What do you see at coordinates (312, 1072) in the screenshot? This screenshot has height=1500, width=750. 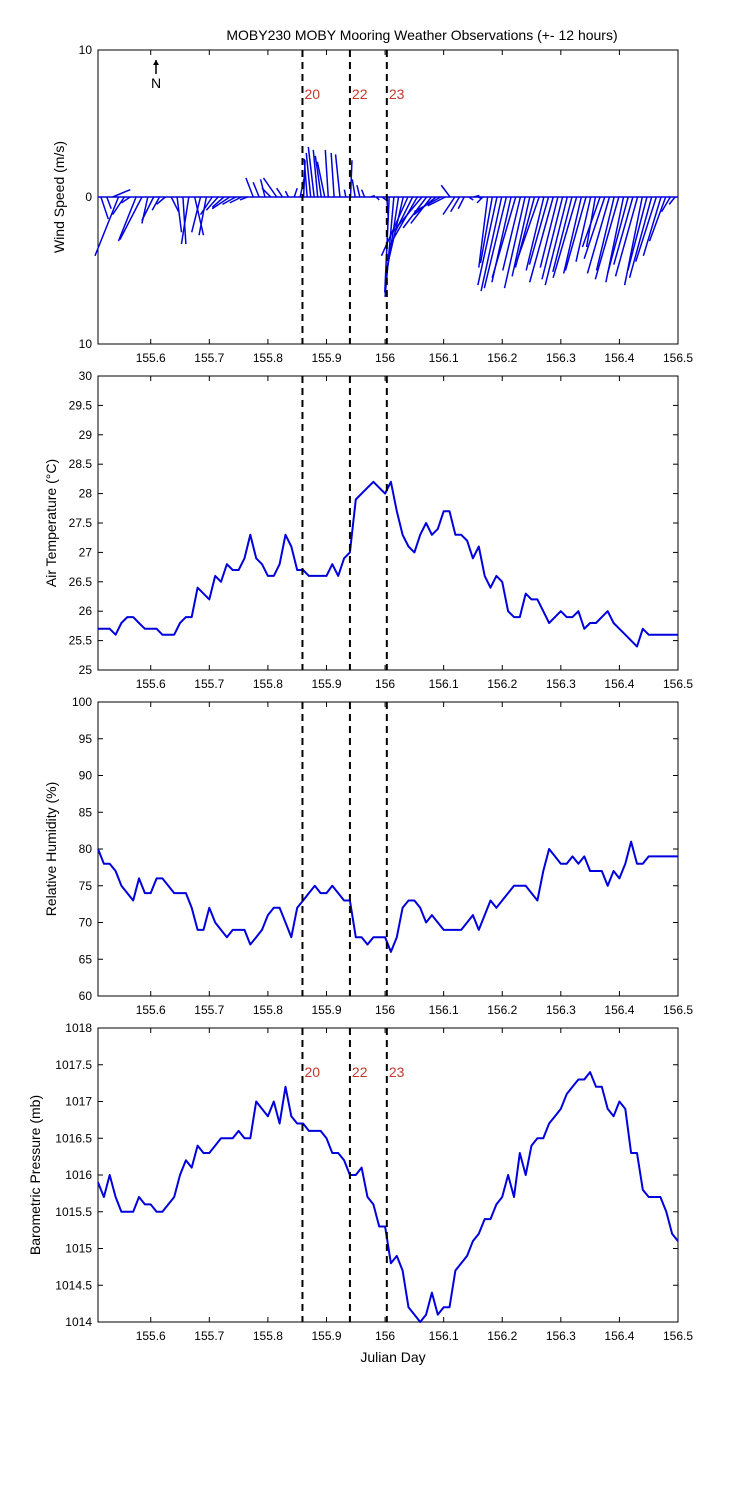 I see `event-marker-label: 20` at bounding box center [312, 1072].